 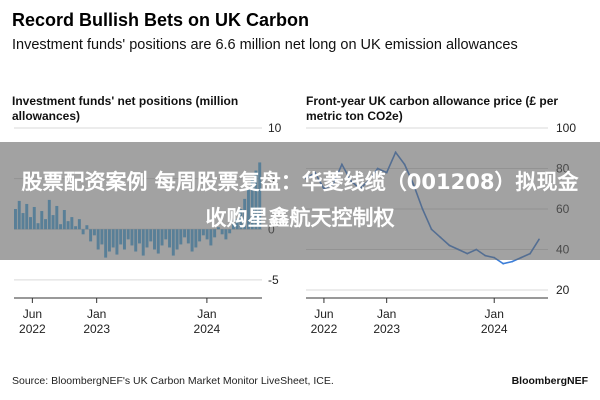 I want to click on overlay-headline: 股票配资案例 每周股票复盘：华菱线缆（001208）拟现金收购星鑫航天控制权, so click(x=300, y=200).